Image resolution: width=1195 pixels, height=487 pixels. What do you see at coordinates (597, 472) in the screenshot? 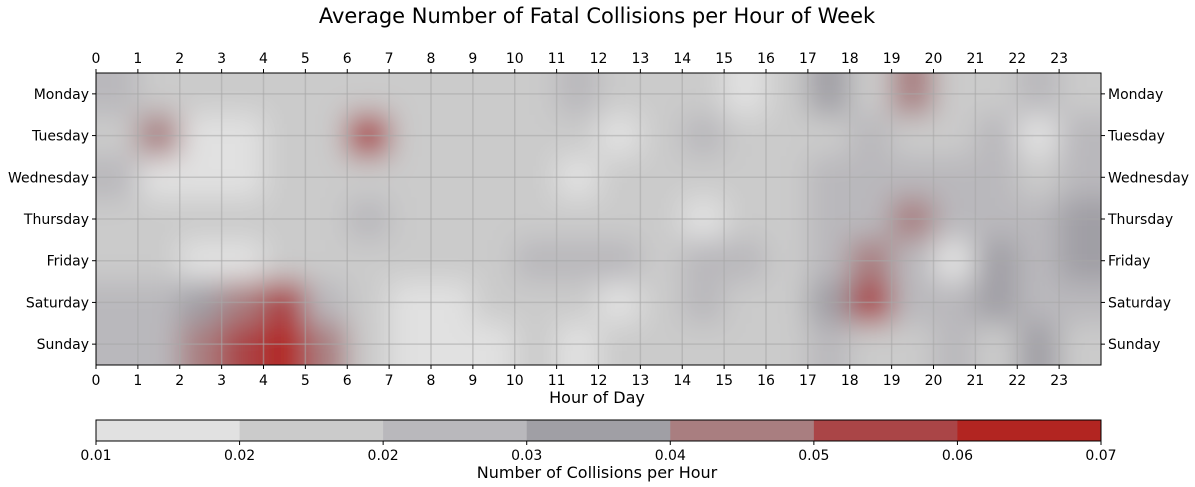
I see `colorbar-label: Number of Collisions per Hour` at bounding box center [597, 472].